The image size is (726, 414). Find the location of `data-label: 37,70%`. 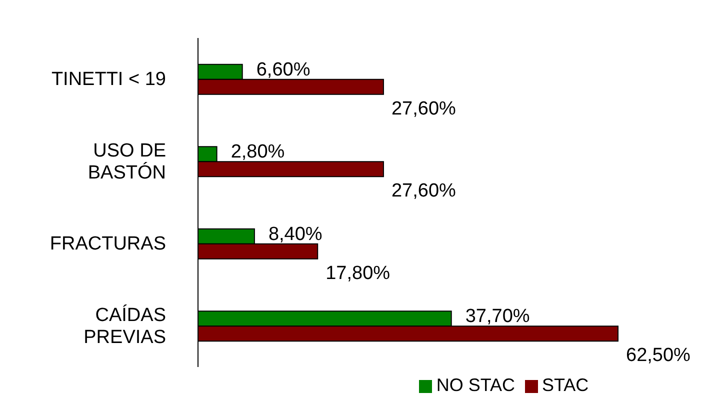

data-label: 37,70% is located at coordinates (497, 317).